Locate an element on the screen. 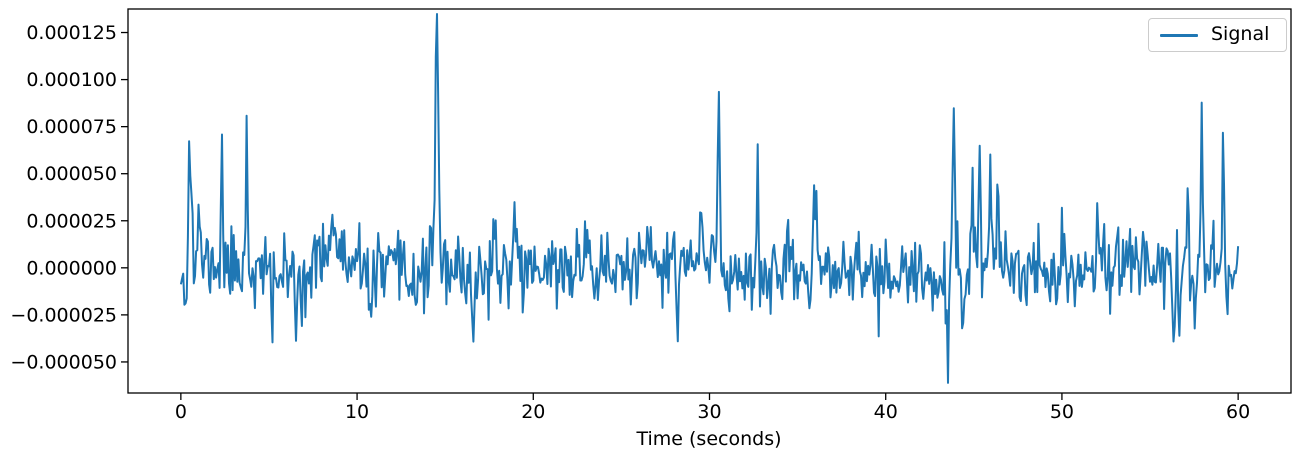 The width and height of the screenshot is (1300, 458). y-tick-label: −0.000025 is located at coordinates (63, 315).